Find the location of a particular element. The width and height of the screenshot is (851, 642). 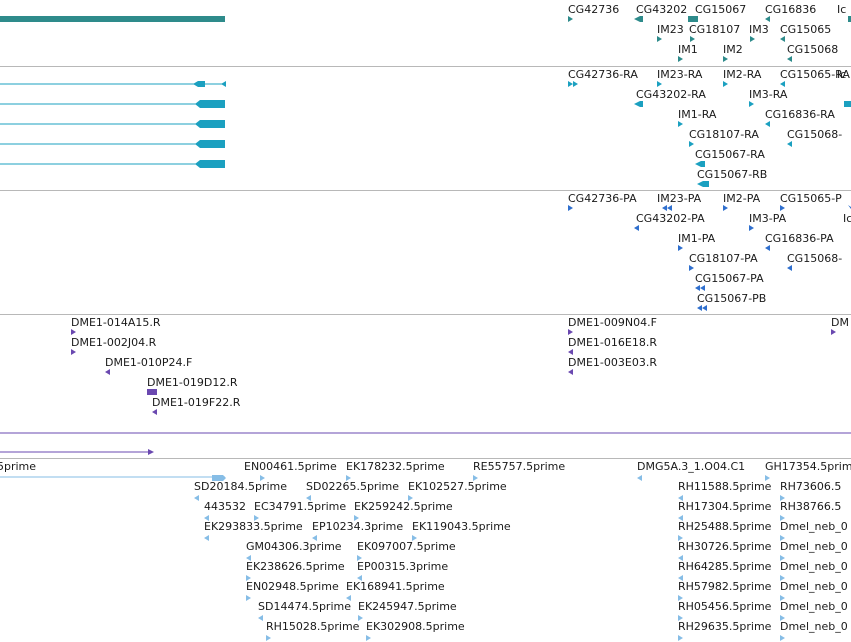

est-label: RH73606.5 is located at coordinates (811, 486).